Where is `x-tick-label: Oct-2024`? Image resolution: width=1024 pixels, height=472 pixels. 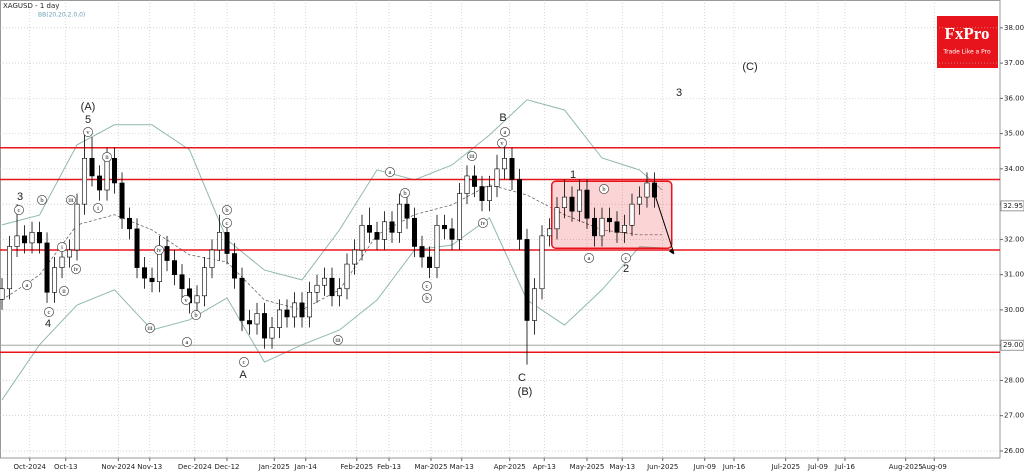 x-tick-label: Oct-2024 is located at coordinates (30, 467).